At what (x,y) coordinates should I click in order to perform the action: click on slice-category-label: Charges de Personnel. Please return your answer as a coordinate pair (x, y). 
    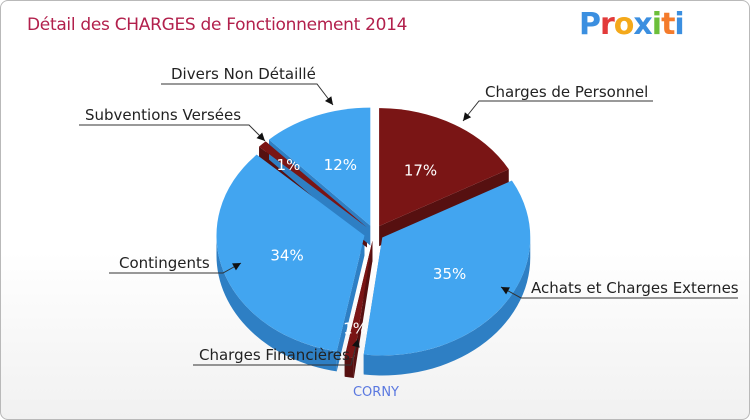
    Looking at the image, I should click on (566, 92).